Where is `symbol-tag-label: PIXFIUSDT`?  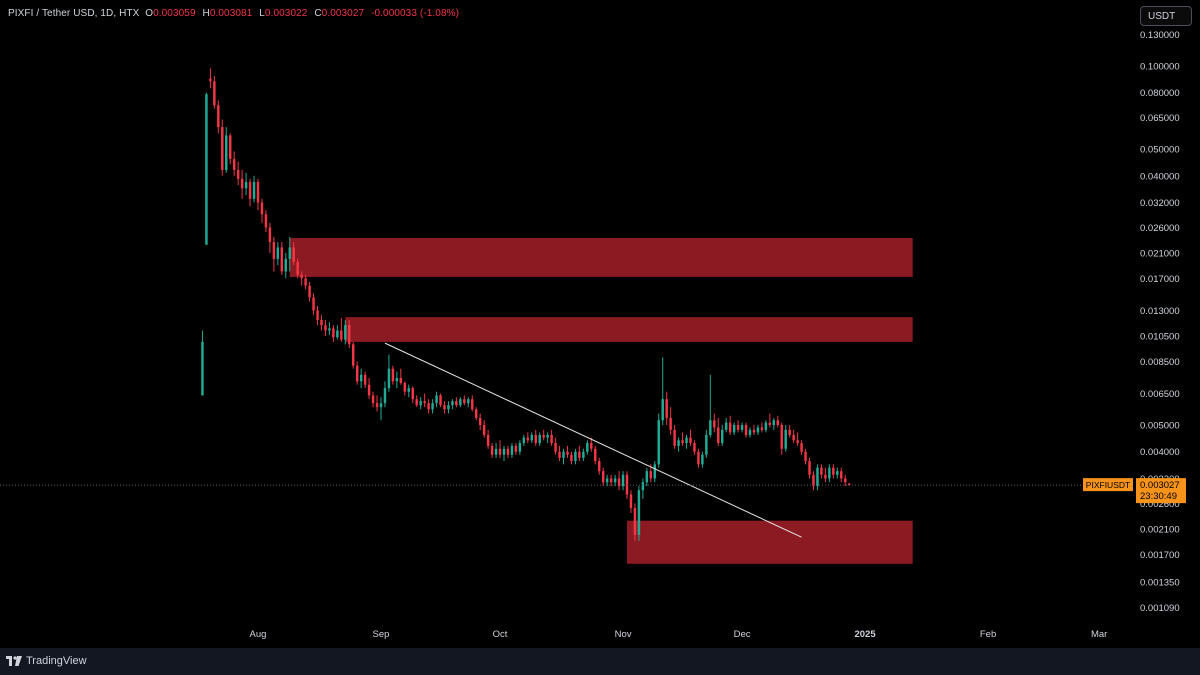 symbol-tag-label: PIXFIUSDT is located at coordinates (1108, 485).